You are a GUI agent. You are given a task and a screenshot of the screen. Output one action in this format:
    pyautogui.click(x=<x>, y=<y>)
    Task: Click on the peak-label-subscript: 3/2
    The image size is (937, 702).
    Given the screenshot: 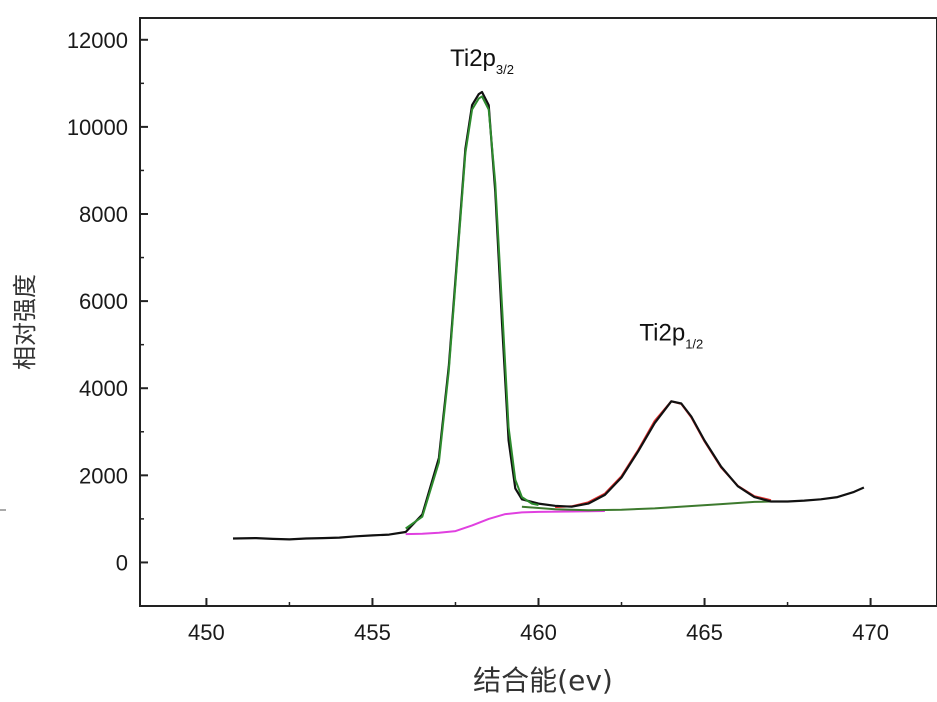 What is the action you would take?
    pyautogui.click(x=505, y=69)
    